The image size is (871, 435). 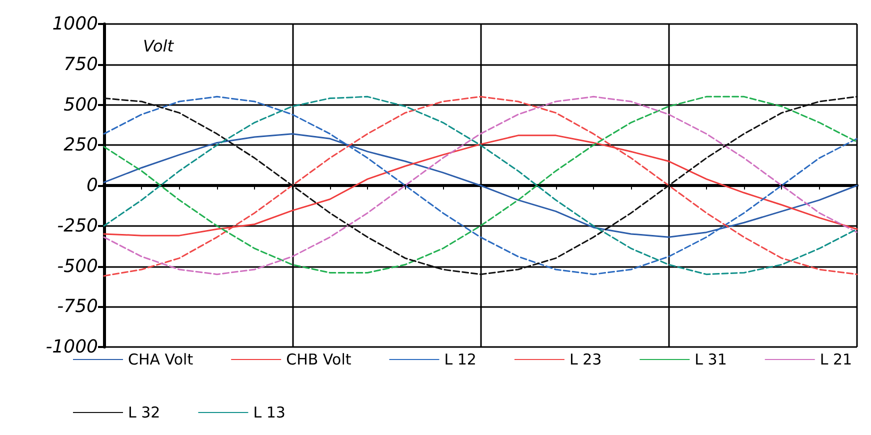 I want to click on legend-label: L 31, so click(x=710, y=359).